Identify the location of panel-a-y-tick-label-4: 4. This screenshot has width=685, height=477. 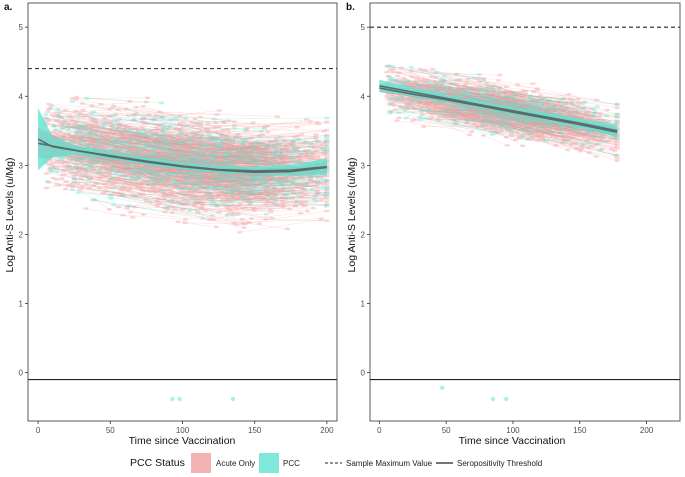
(21, 96).